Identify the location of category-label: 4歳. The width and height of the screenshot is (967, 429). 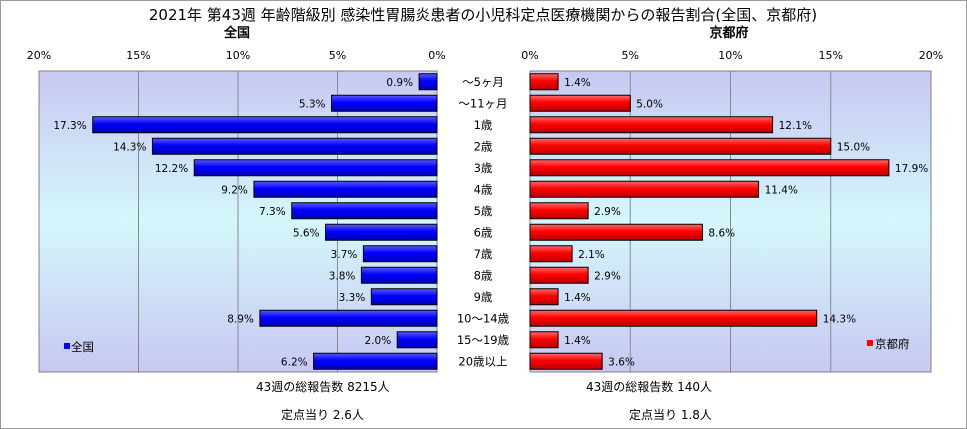
(483, 189).